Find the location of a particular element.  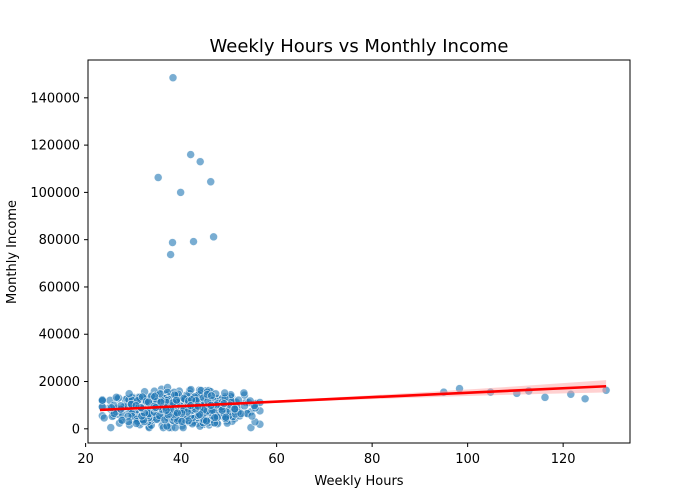

x-tick-label: 80 is located at coordinates (372, 459).